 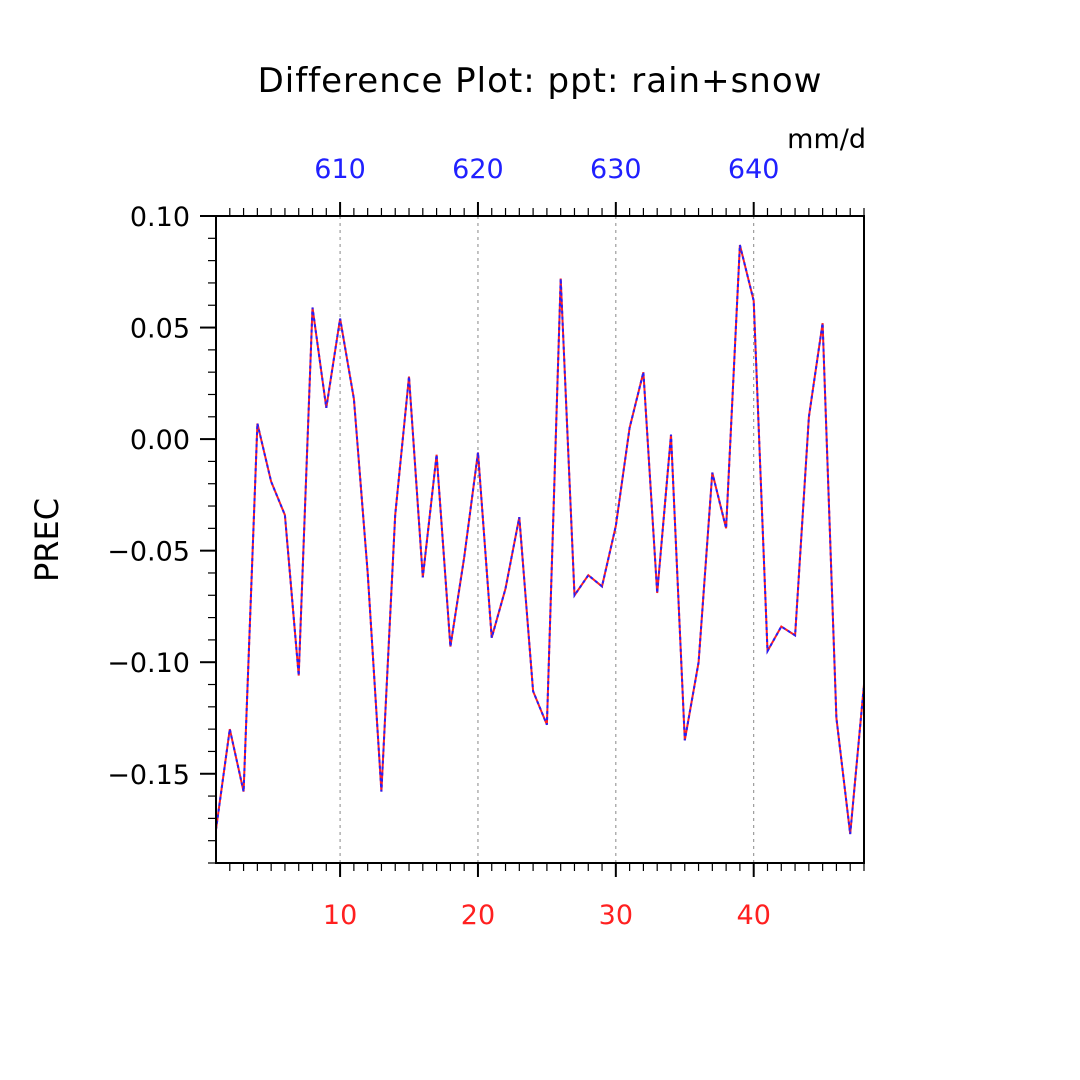 I want to click on x-bottom-tick-label: 40, so click(x=754, y=915).